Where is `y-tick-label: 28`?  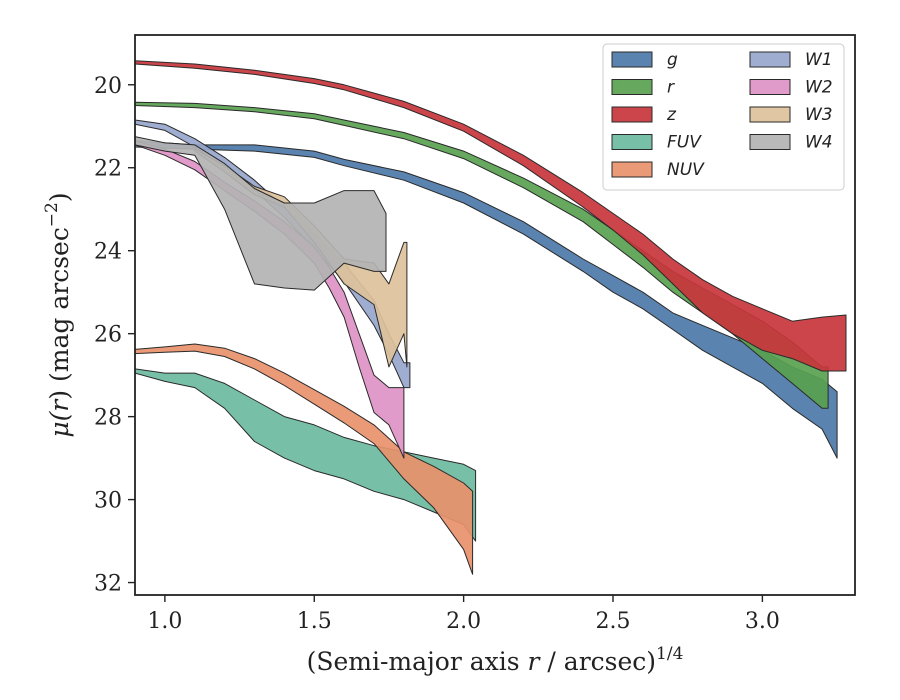 y-tick-label: 28 is located at coordinates (108, 418).